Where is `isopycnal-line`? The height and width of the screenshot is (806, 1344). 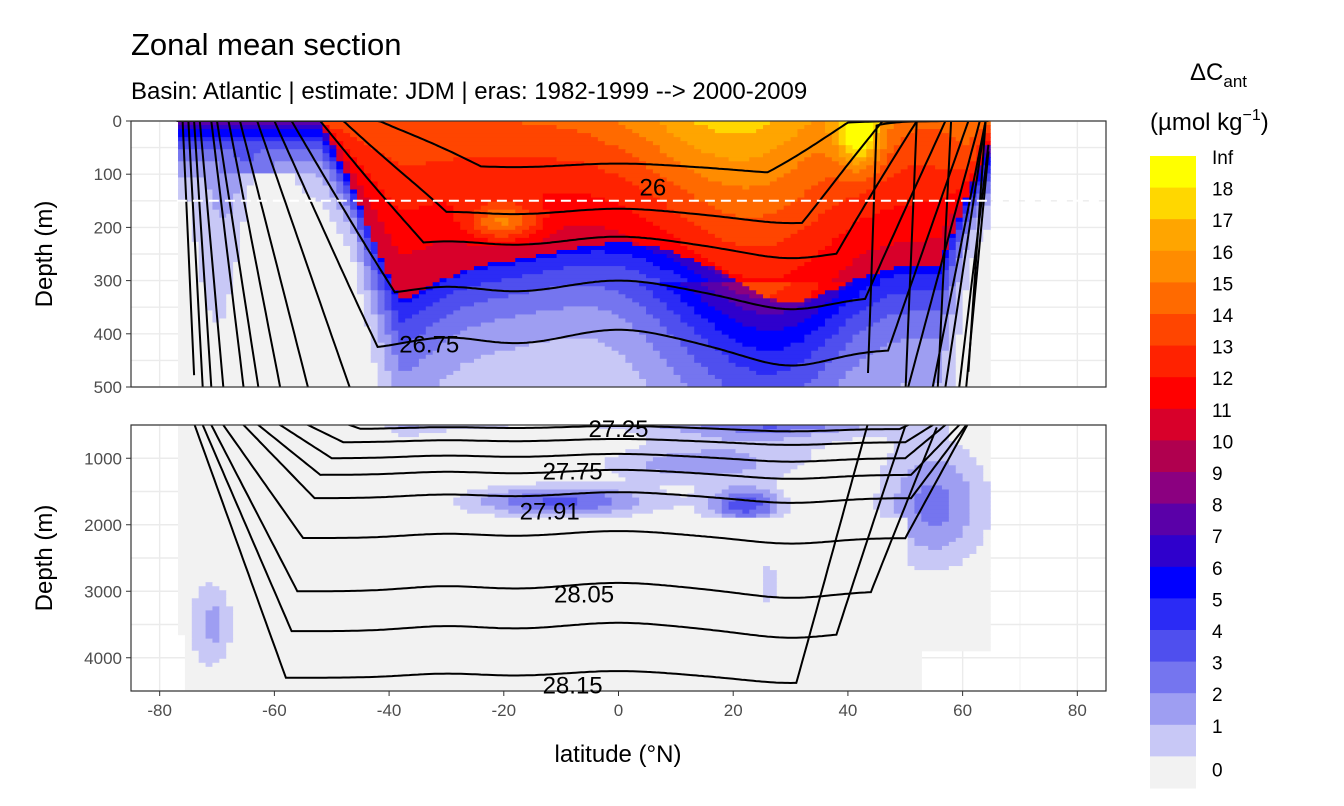
isopycnal-line is located at coordinates (582, 216).